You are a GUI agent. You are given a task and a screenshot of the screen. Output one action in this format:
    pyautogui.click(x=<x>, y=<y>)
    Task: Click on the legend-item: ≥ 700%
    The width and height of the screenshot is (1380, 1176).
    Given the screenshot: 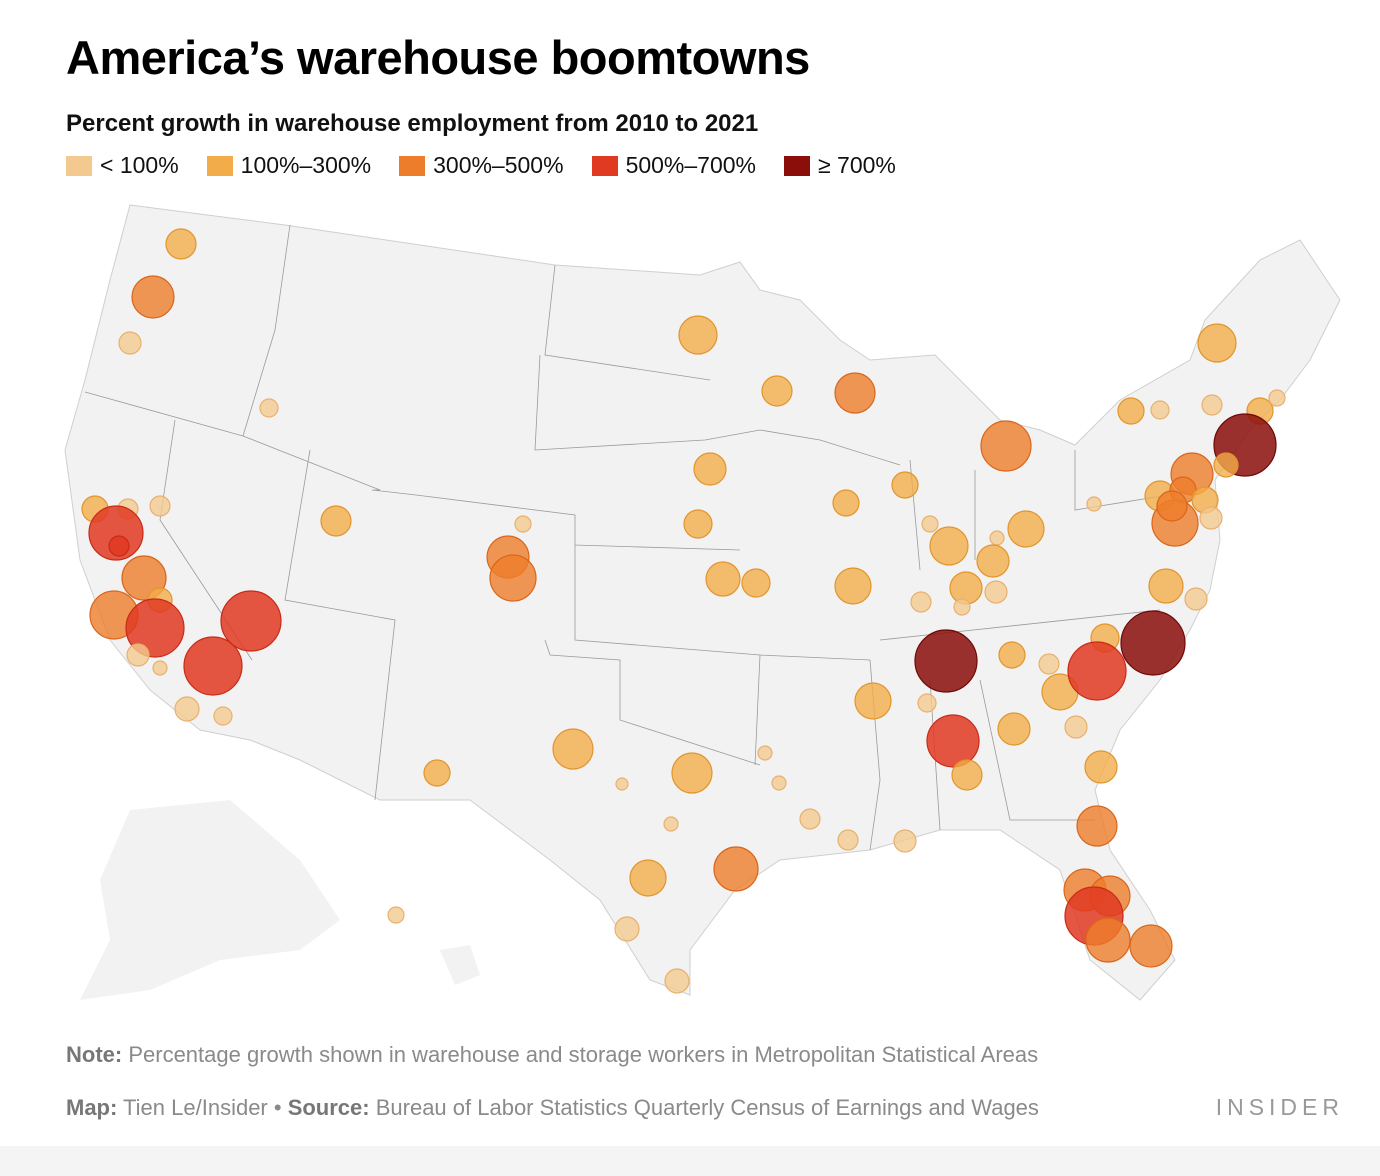 What is the action you would take?
    pyautogui.click(x=840, y=165)
    